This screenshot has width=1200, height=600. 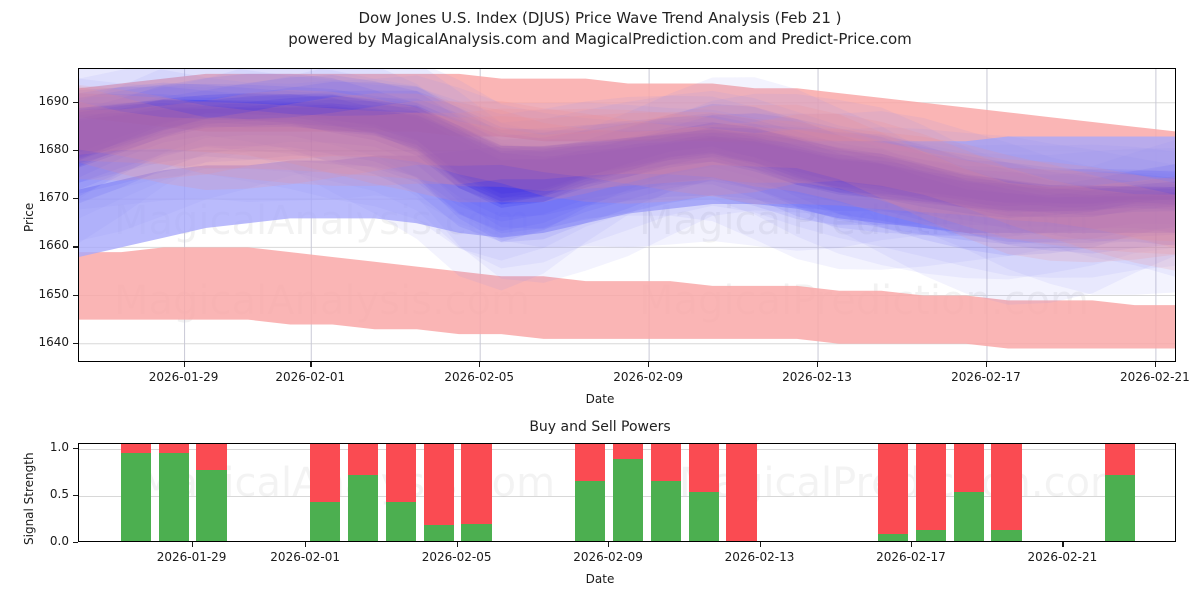 What do you see at coordinates (305, 557) in the screenshot?
I see `x-tick-label: 2026-02-01` at bounding box center [305, 557].